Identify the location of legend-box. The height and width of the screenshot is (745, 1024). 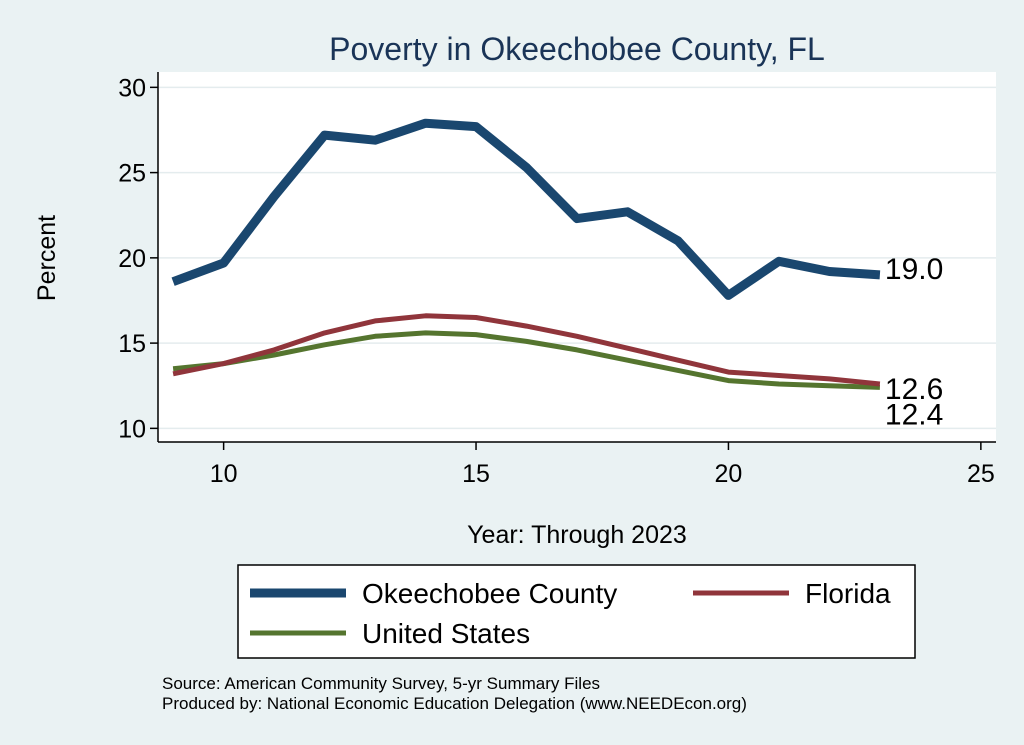
(576, 611).